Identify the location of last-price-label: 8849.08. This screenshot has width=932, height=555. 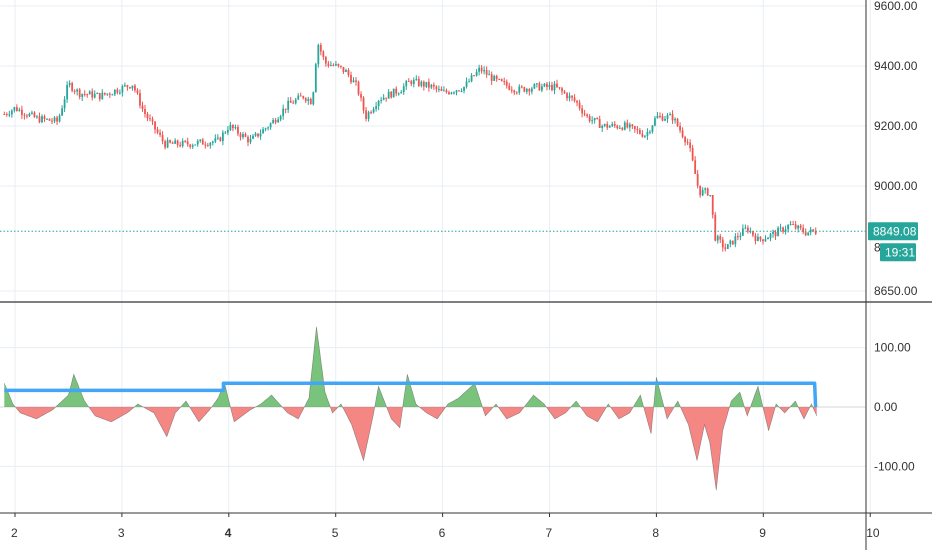
(895, 231).